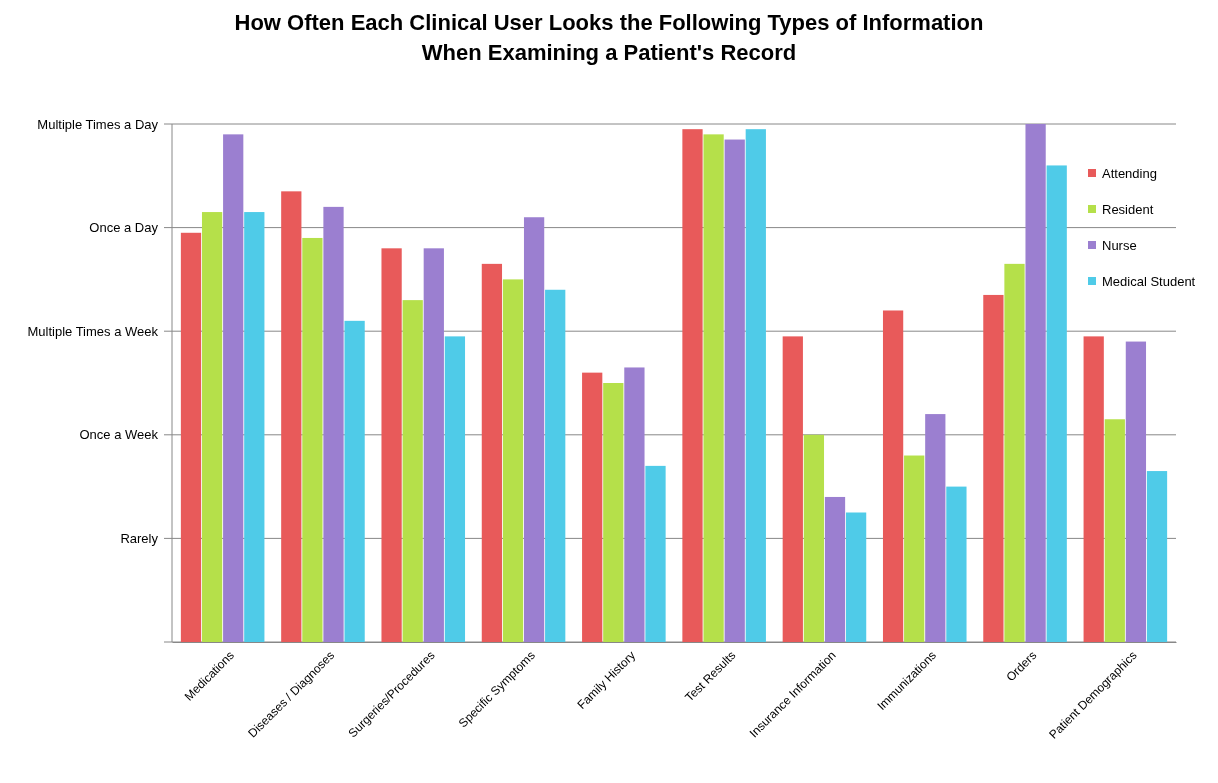 The width and height of the screenshot is (1218, 783). Describe the element at coordinates (139, 538) in the screenshot. I see `text: Rarely` at that location.